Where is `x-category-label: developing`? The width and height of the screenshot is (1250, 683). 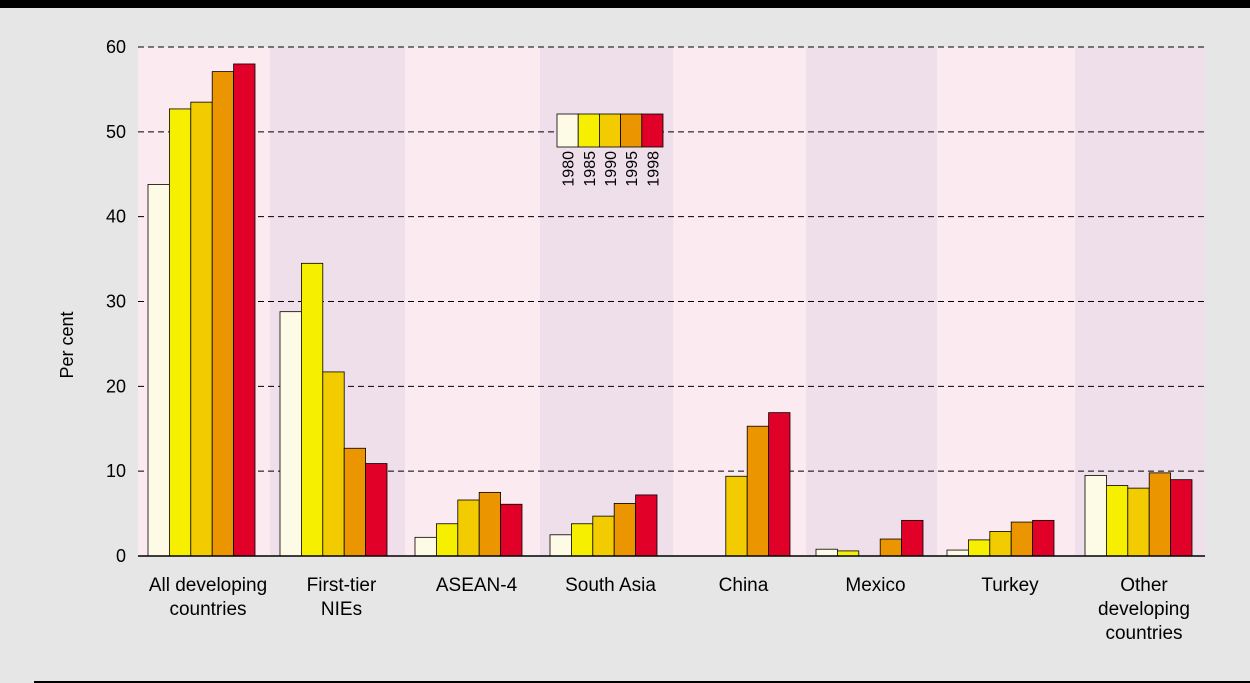
x-category-label: developing is located at coordinates (1144, 609).